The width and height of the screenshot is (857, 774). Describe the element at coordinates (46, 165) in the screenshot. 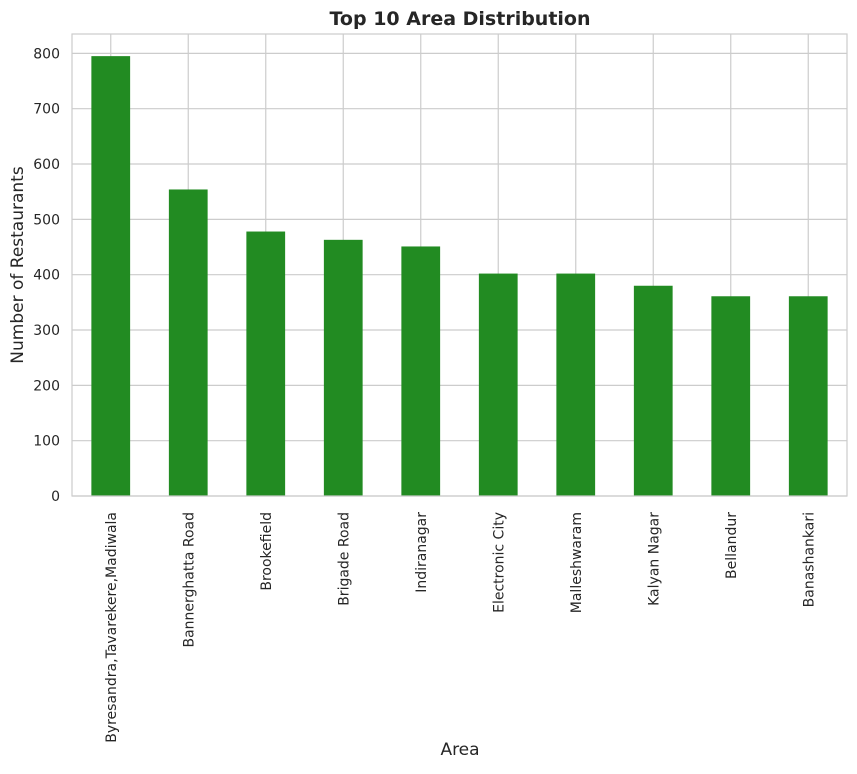

I see `y-tick-label: 600` at that location.